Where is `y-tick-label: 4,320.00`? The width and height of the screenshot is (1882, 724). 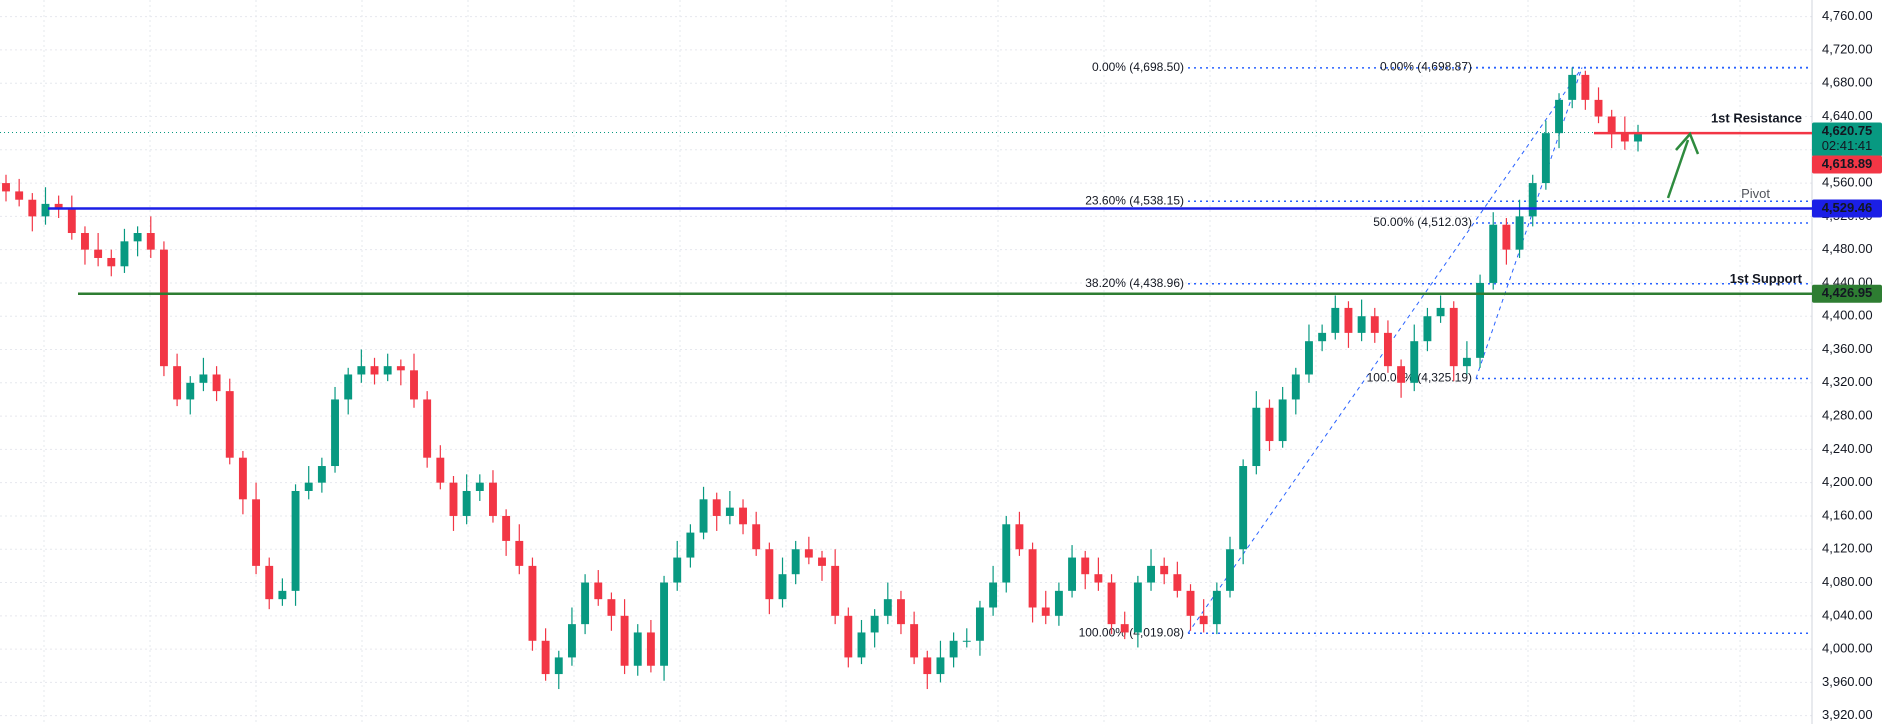 y-tick-label: 4,320.00 is located at coordinates (1847, 381).